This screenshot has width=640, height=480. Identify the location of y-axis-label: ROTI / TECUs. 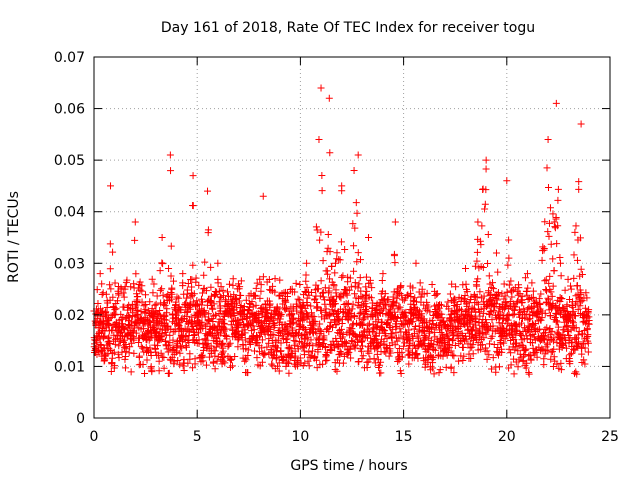
(14, 237).